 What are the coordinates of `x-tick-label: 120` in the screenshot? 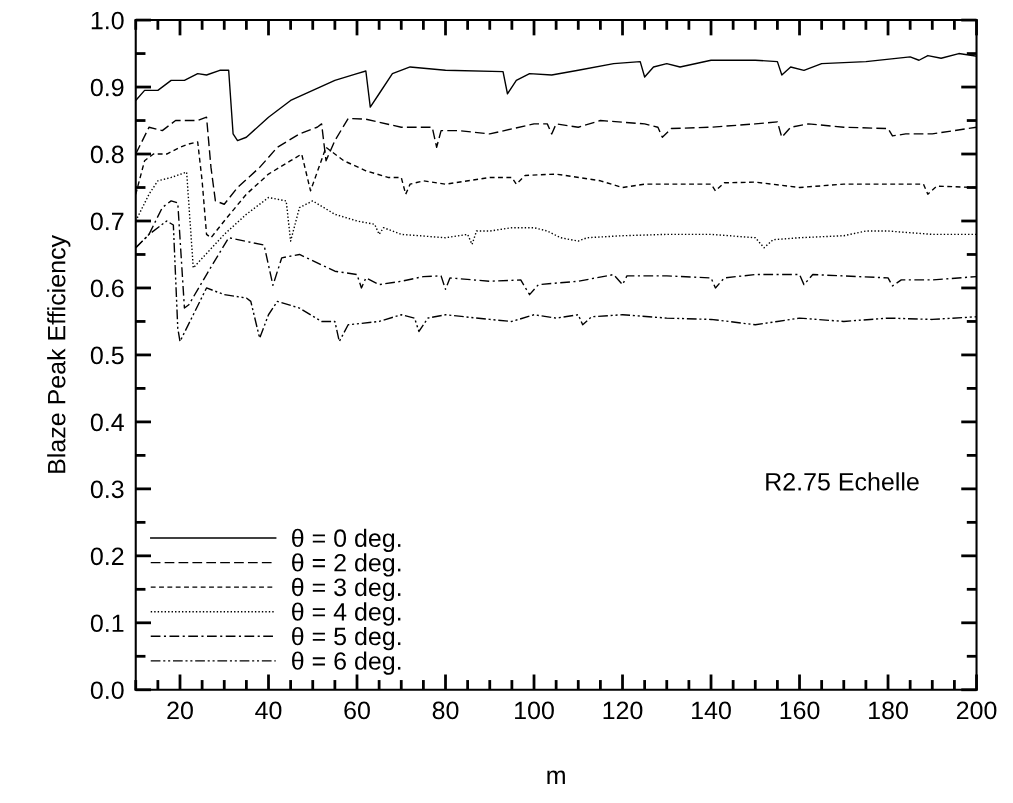 It's located at (623, 710).